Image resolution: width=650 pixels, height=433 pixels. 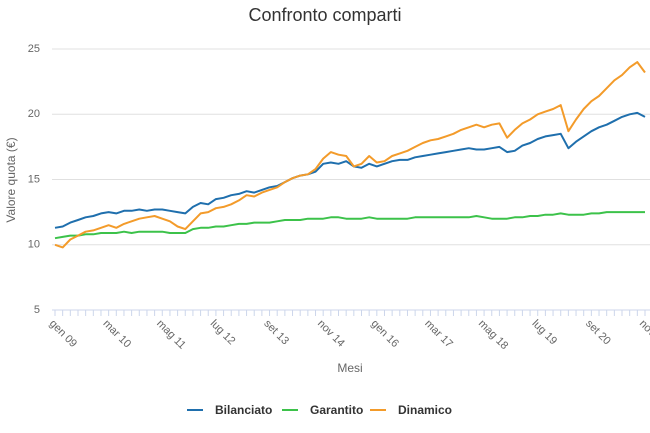 What do you see at coordinates (171, 335) in the screenshot?
I see `x-tick-label: mag 11` at bounding box center [171, 335].